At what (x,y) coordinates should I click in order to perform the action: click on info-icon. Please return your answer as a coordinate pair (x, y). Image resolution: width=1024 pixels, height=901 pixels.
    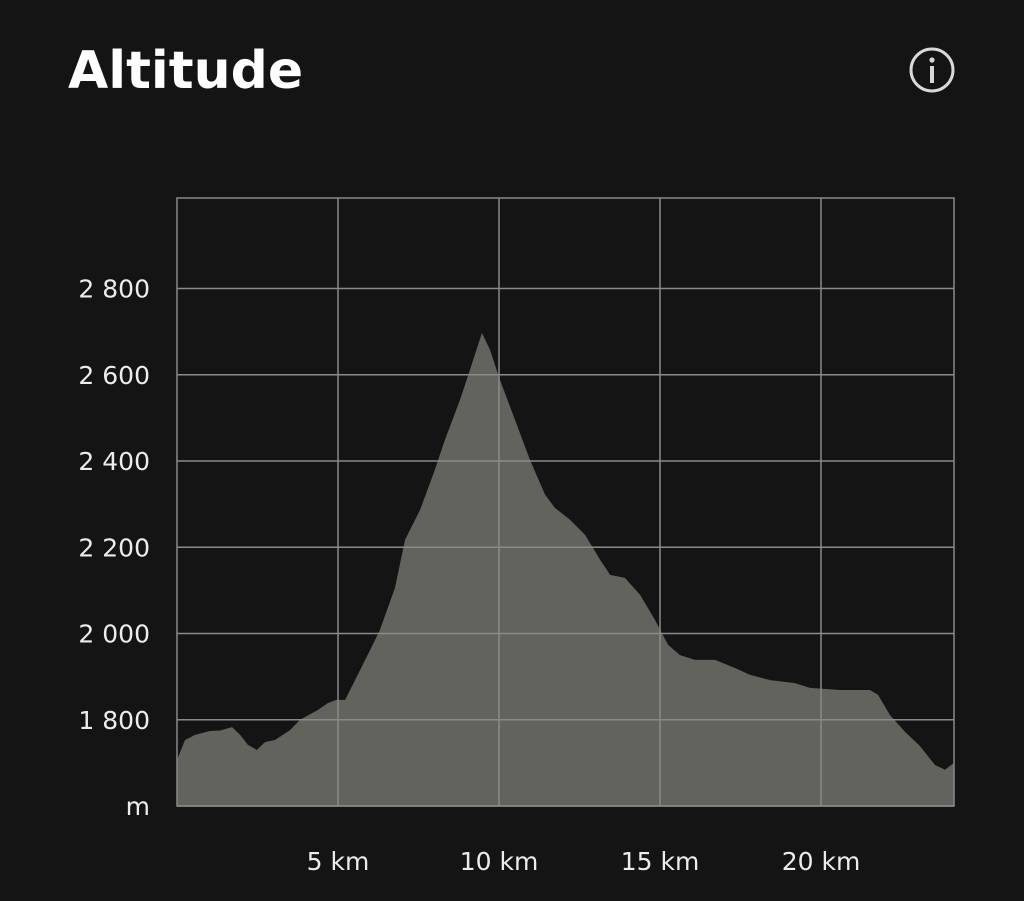
    Looking at the image, I should click on (932, 70).